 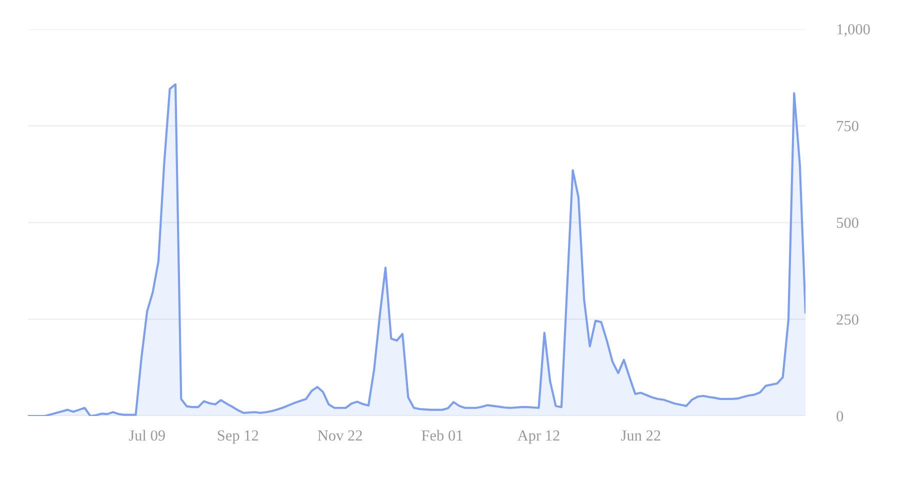 I want to click on y-tick-label: 750, so click(x=847, y=126).